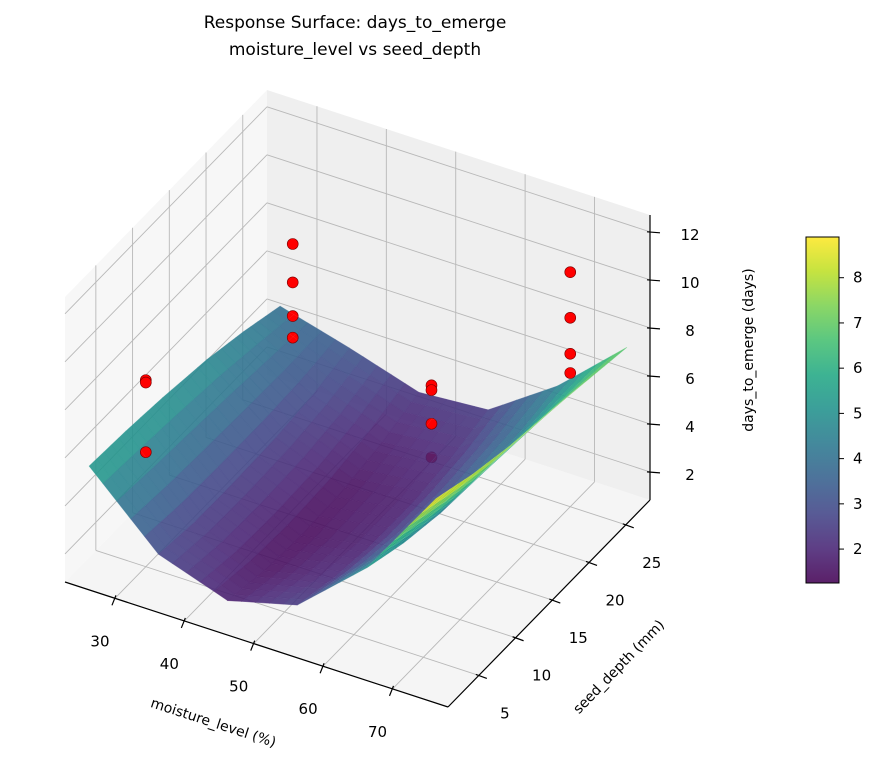 The image size is (883, 765). What do you see at coordinates (432, 503) in the screenshot?
I see `surface-facet` at bounding box center [432, 503].